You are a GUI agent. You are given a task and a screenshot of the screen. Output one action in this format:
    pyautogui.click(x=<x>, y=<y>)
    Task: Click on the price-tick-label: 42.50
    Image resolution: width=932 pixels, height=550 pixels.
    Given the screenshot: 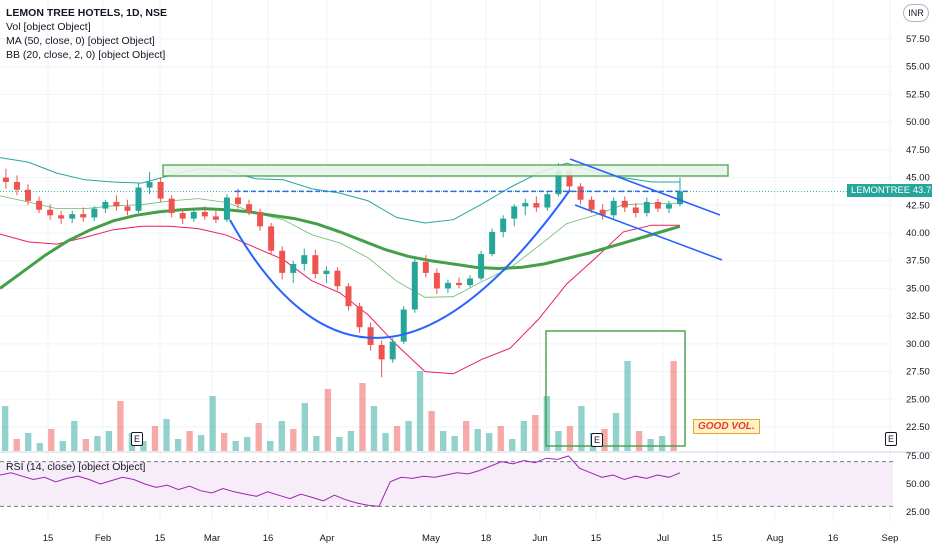 What is the action you would take?
    pyautogui.click(x=918, y=205)
    